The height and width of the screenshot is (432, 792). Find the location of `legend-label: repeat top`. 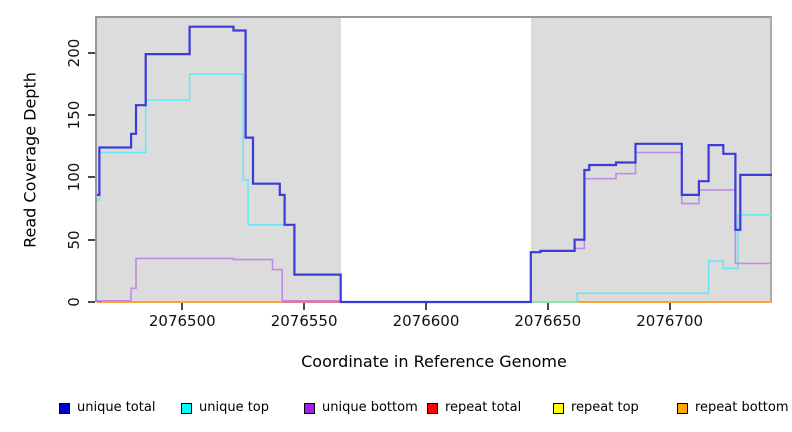

legend-label: repeat top is located at coordinates (605, 407).